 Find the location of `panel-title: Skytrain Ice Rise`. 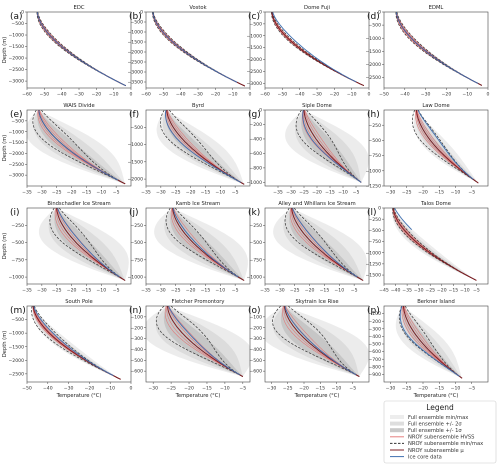

panel-title: Skytrain Ice Rise is located at coordinates (316, 302).